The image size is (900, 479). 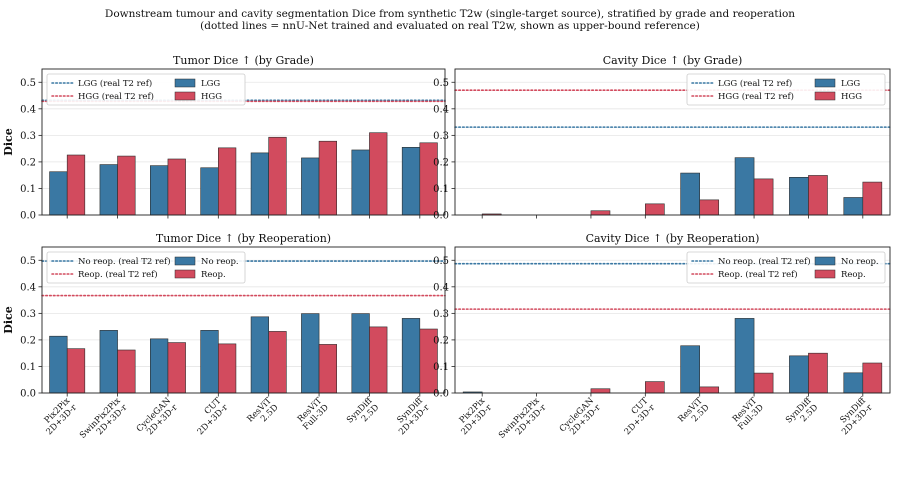 I want to click on panel-title: Tumor Dice ↑ (by Reoperation), so click(x=243, y=238).